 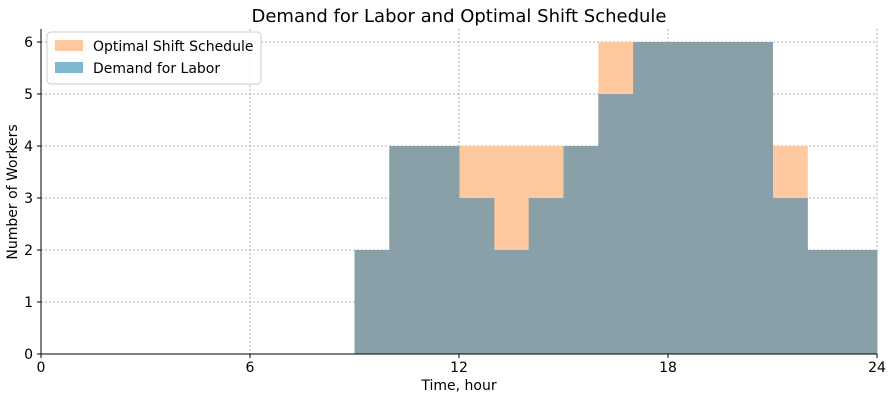 What do you see at coordinates (28, 147) in the screenshot?
I see `y-tick-label: 4` at bounding box center [28, 147].